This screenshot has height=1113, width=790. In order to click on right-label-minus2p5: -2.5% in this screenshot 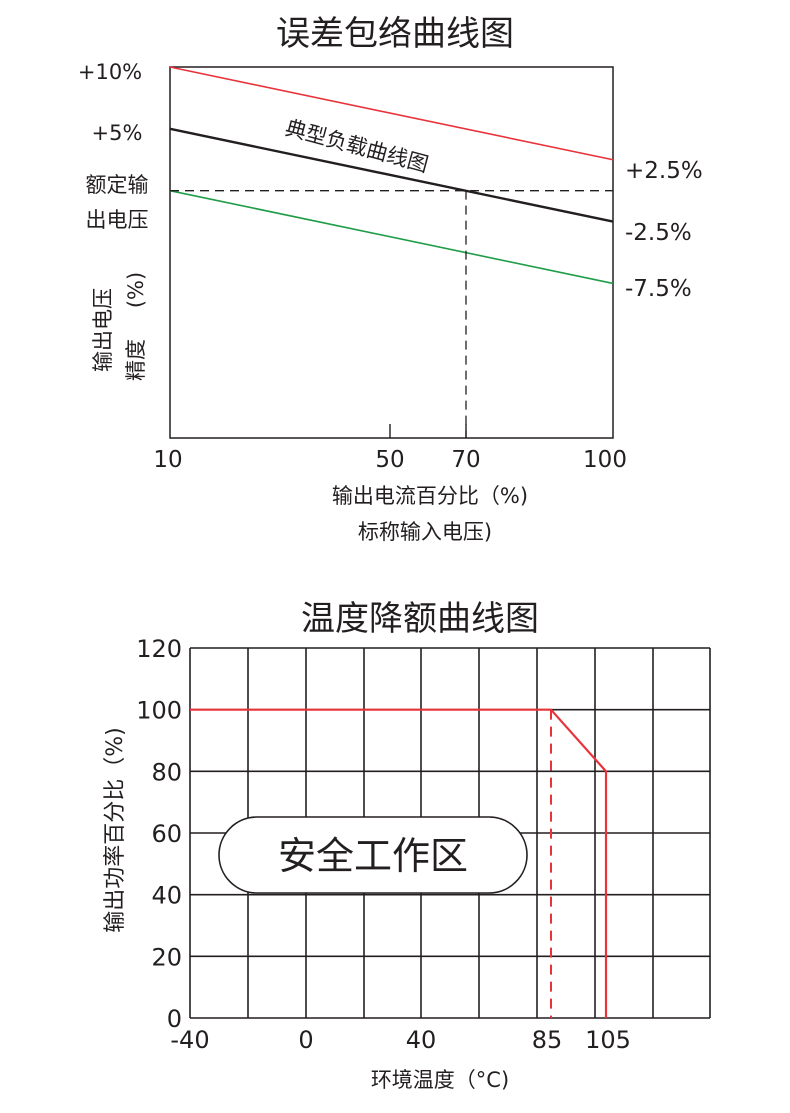, I will do `click(658, 233)`.